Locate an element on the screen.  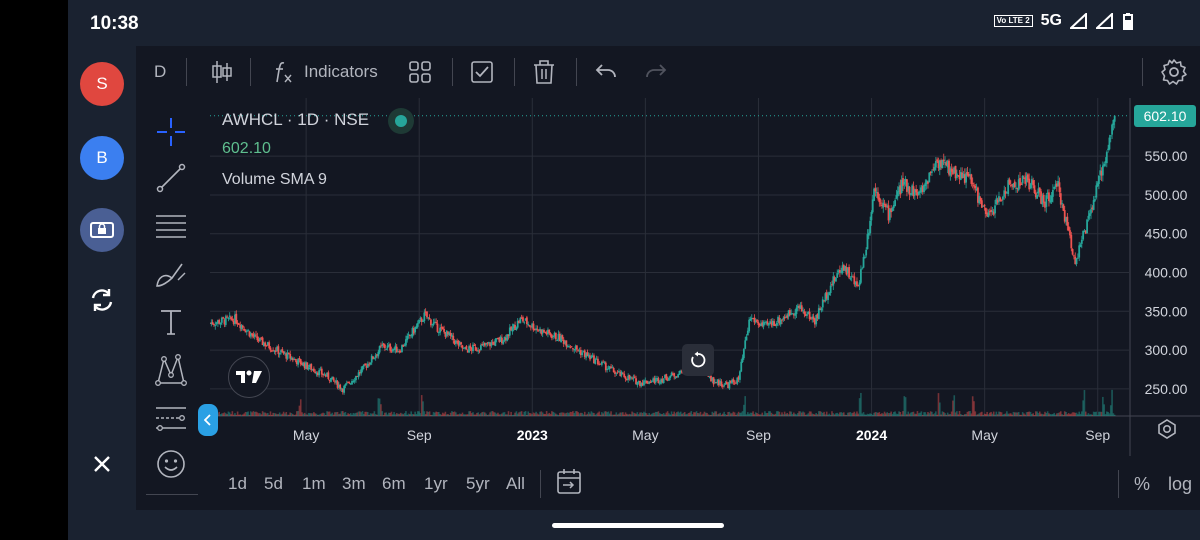
volume-indicator-legend: Volume SMA 9 is located at coordinates (274, 179).